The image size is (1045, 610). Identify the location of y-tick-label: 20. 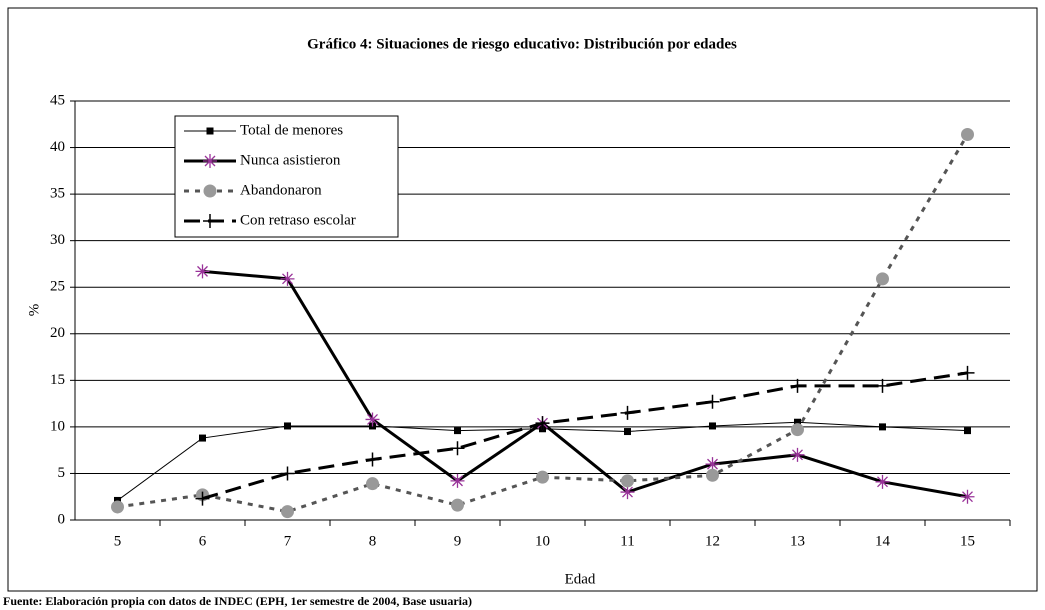
(57, 333).